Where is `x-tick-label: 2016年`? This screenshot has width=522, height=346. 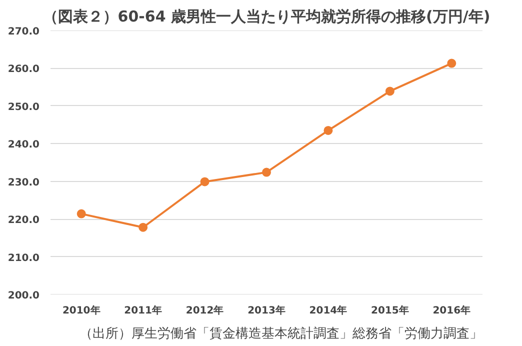 x-tick-label: 2016年 is located at coordinates (451, 310).